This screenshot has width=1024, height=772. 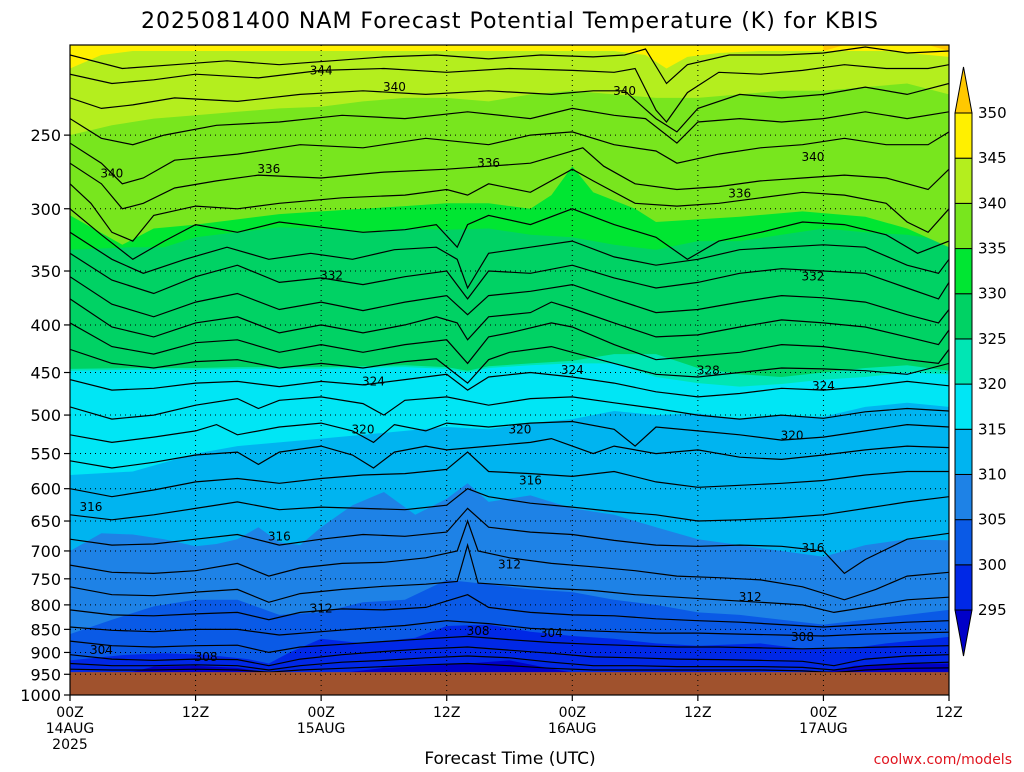 I want to click on contour-label-10: 324, so click(x=373, y=381).